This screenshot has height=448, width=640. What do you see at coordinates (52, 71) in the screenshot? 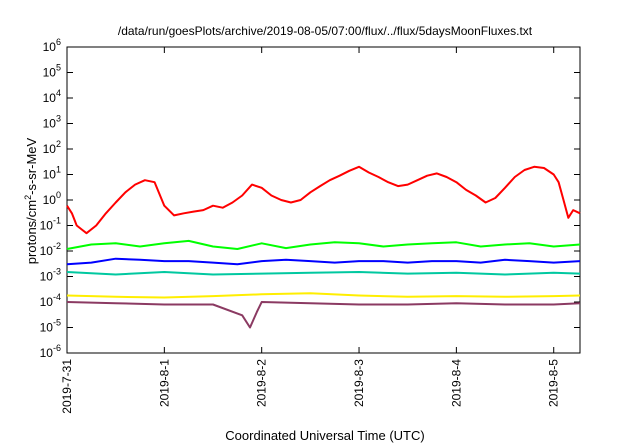
I see `y-tick-label: 10⁵` at bounding box center [52, 71].